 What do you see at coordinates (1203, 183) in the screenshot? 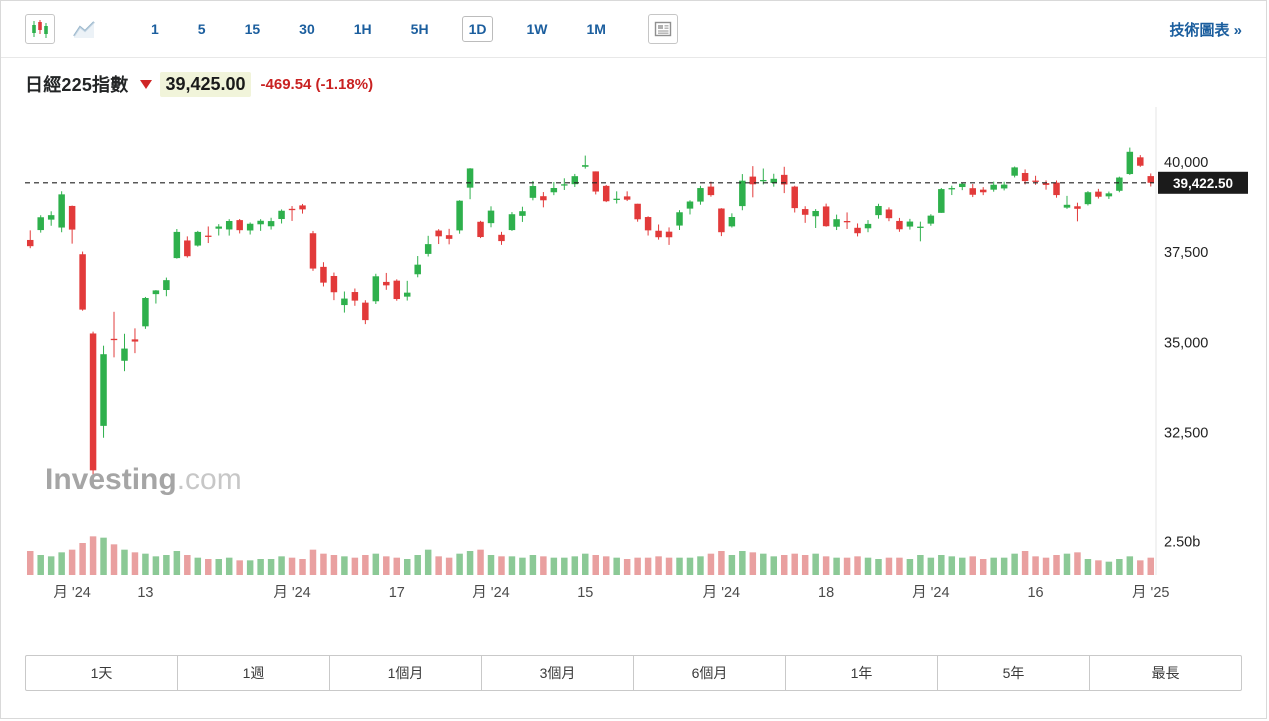
I see `last-price-badge-label: 39,422.50` at bounding box center [1203, 183].